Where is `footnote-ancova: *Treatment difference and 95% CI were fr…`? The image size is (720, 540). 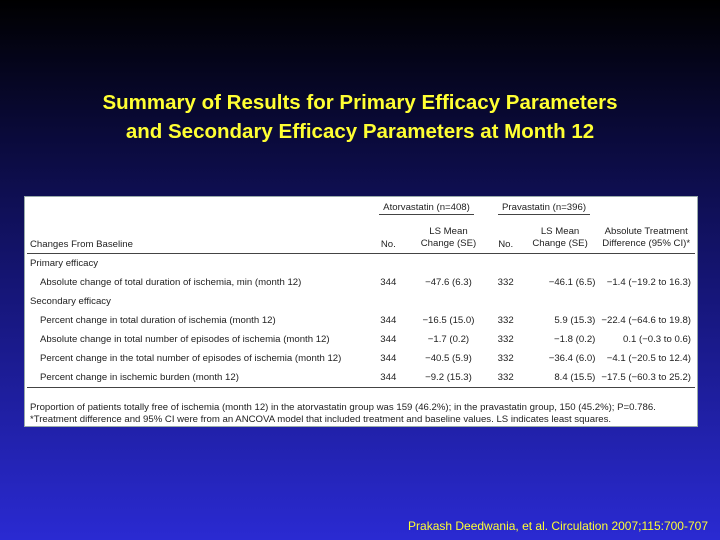 footnote-ancova: *Treatment difference and 95% CI were fr… is located at coordinates (321, 419).